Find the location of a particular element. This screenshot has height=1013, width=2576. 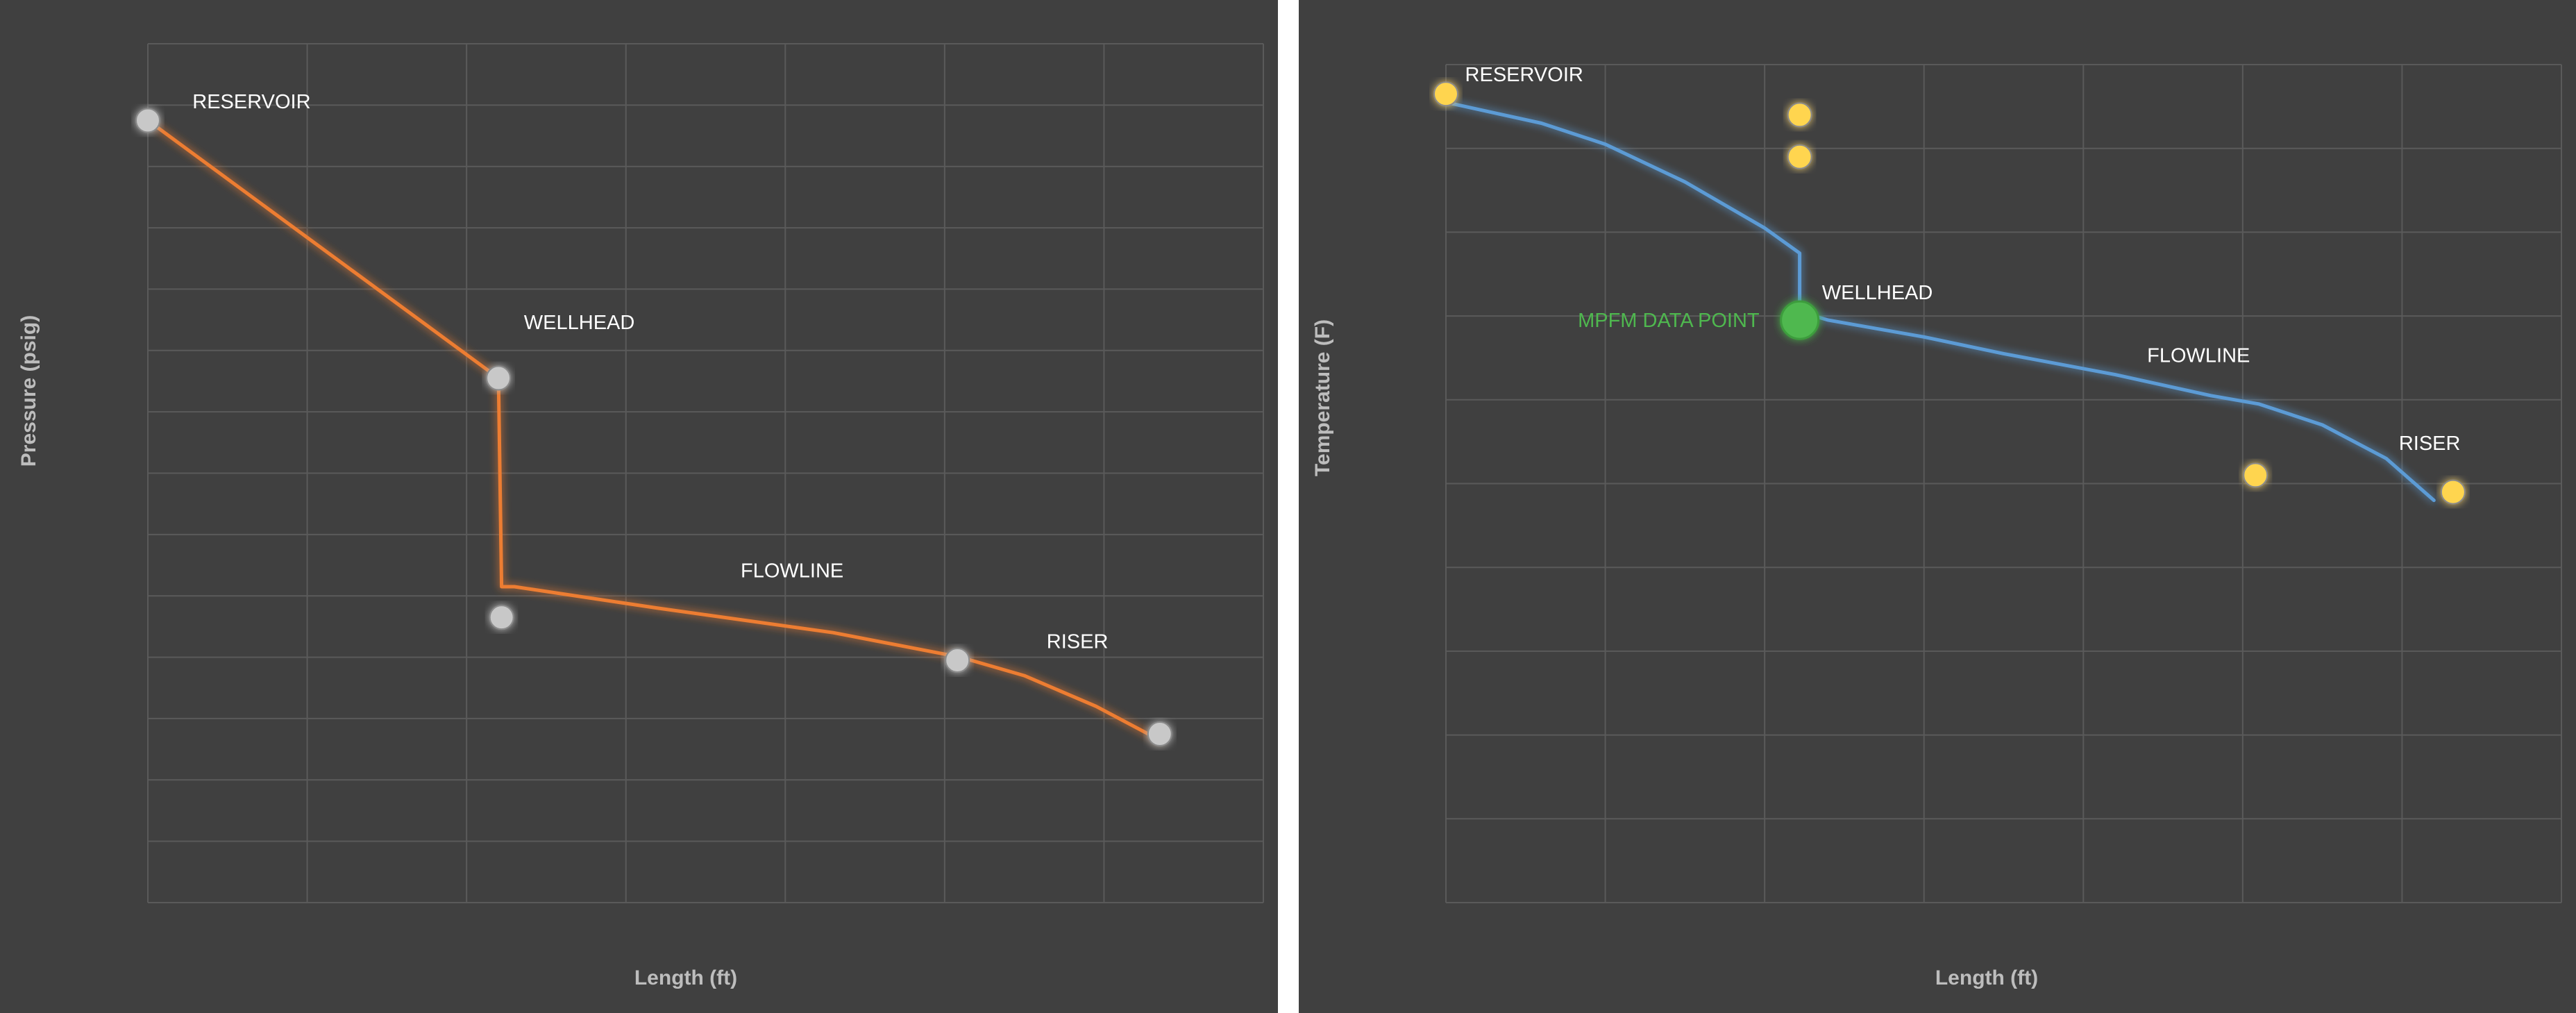

temperature-annotation-flowline: FLOWLINE is located at coordinates (2198, 355).